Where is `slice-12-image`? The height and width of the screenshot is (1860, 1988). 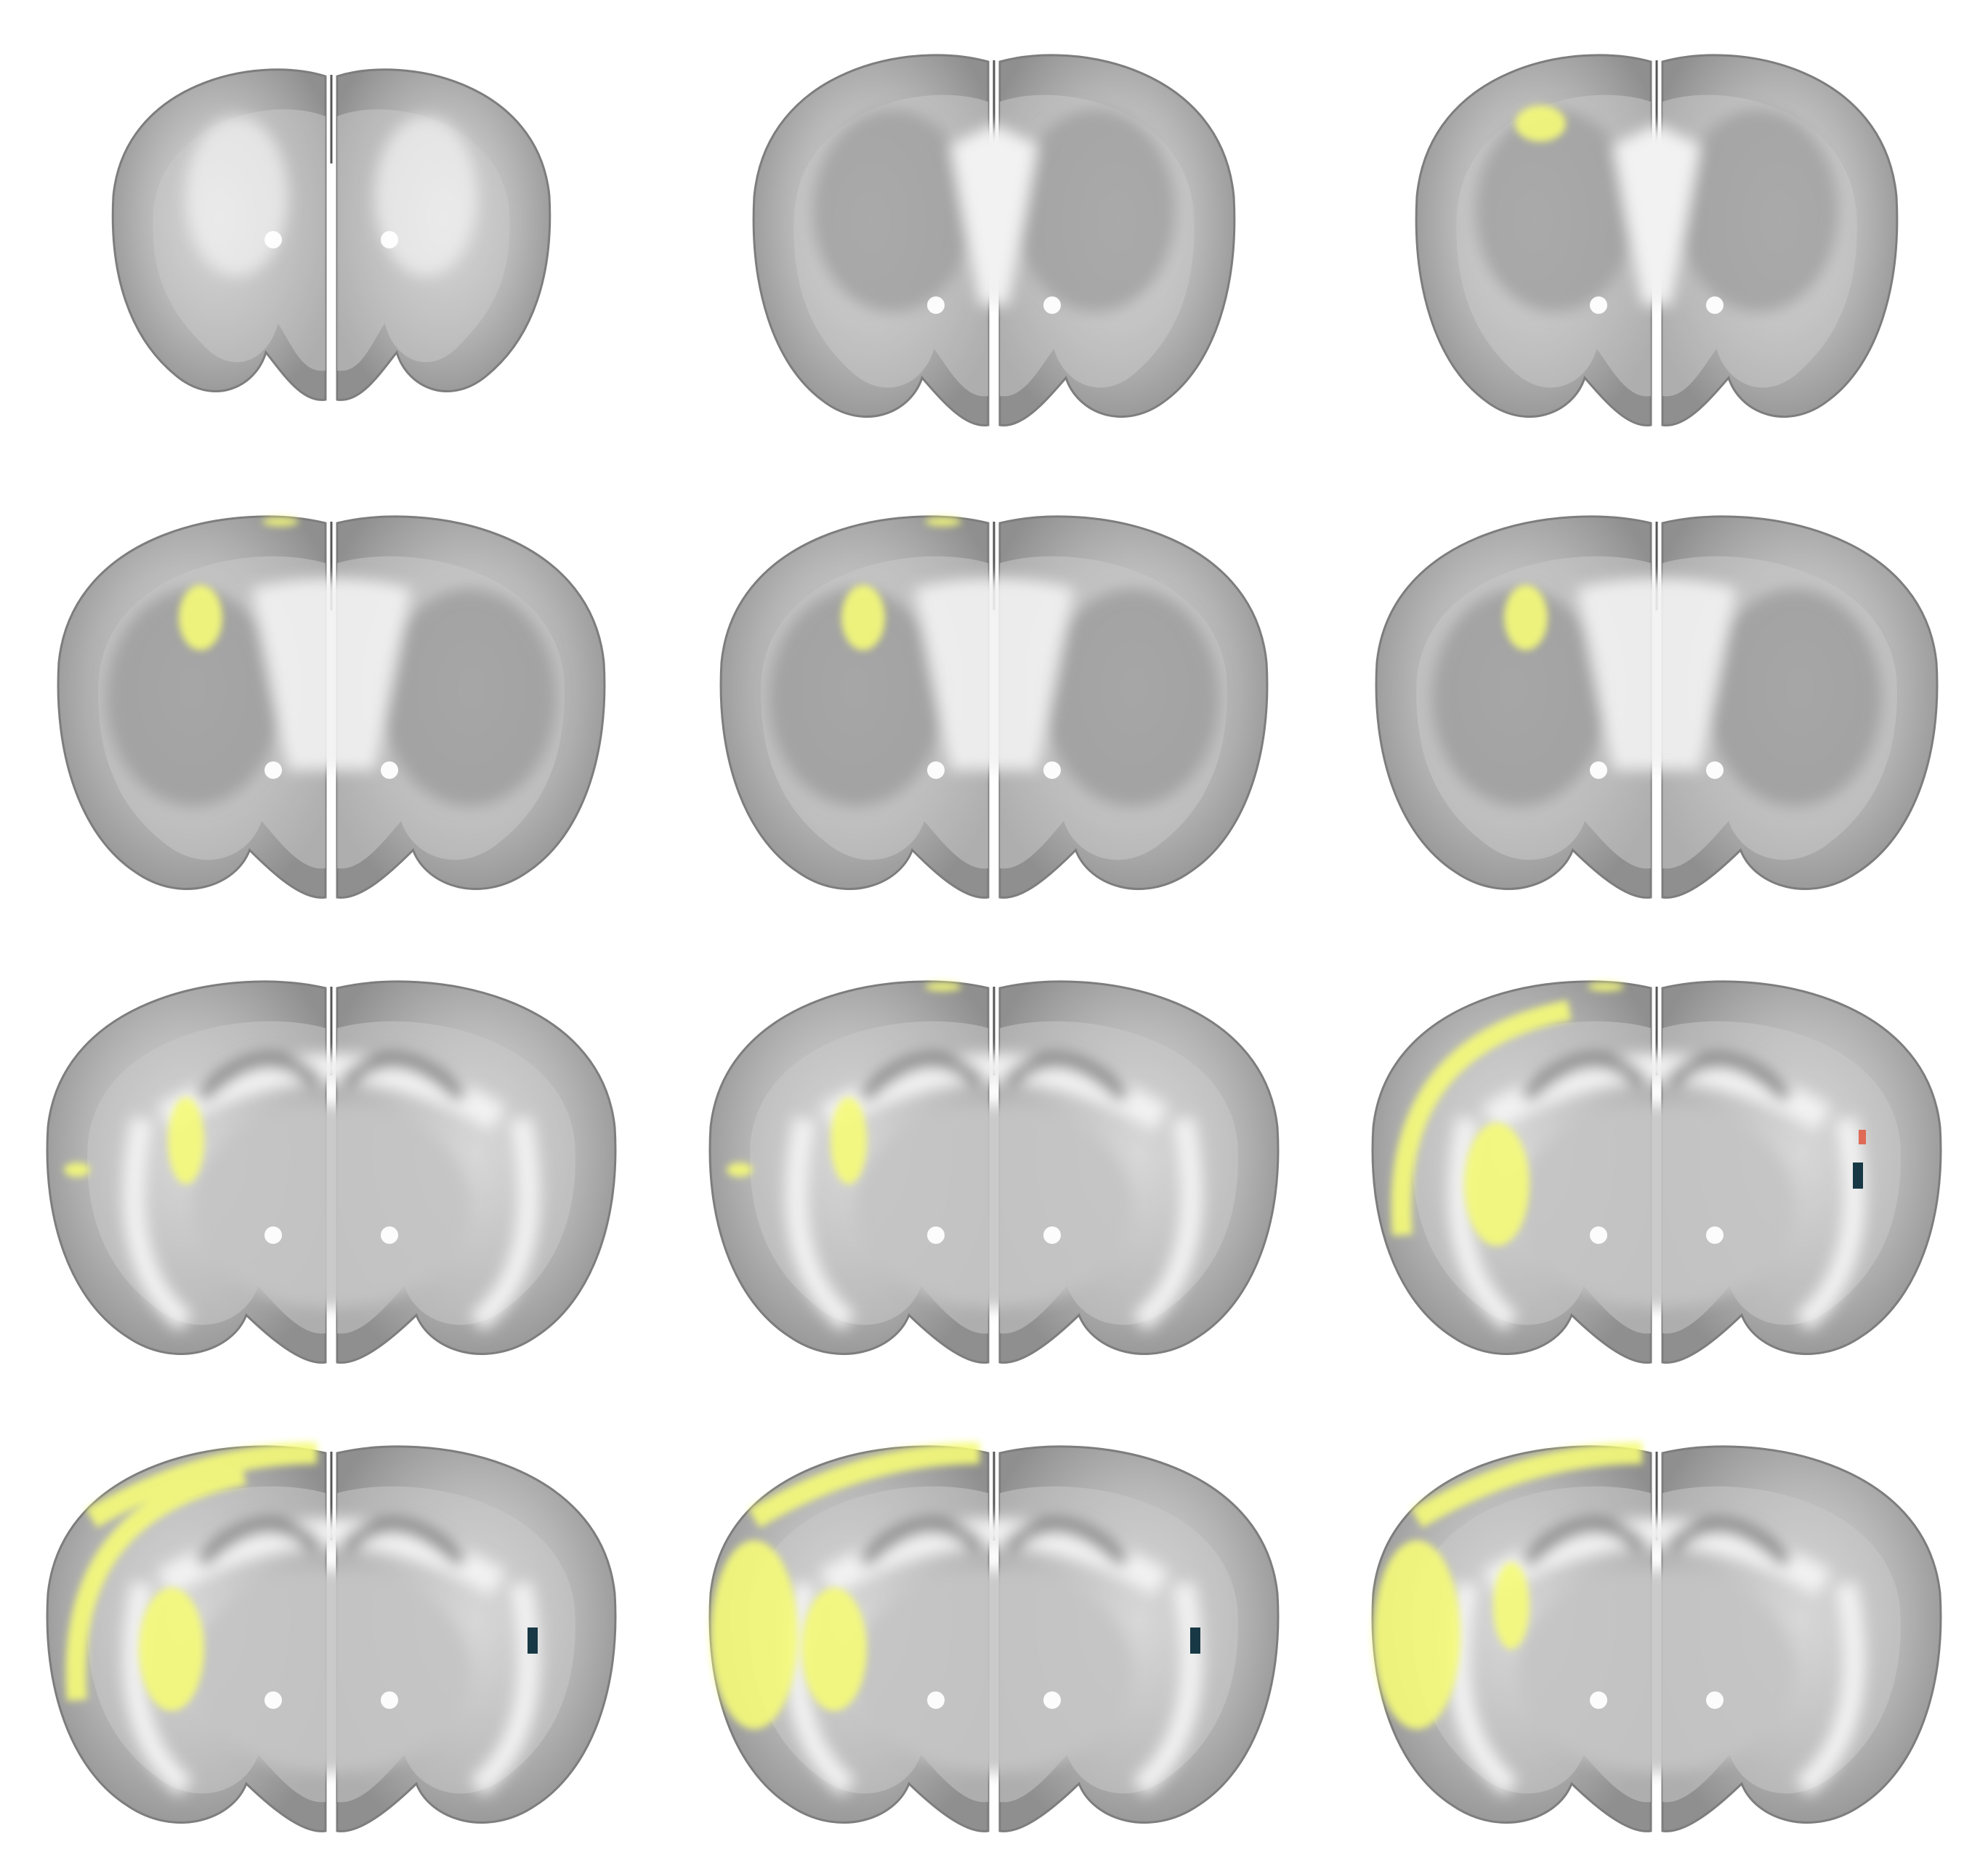
slice-12-image is located at coordinates (1656, 1637).